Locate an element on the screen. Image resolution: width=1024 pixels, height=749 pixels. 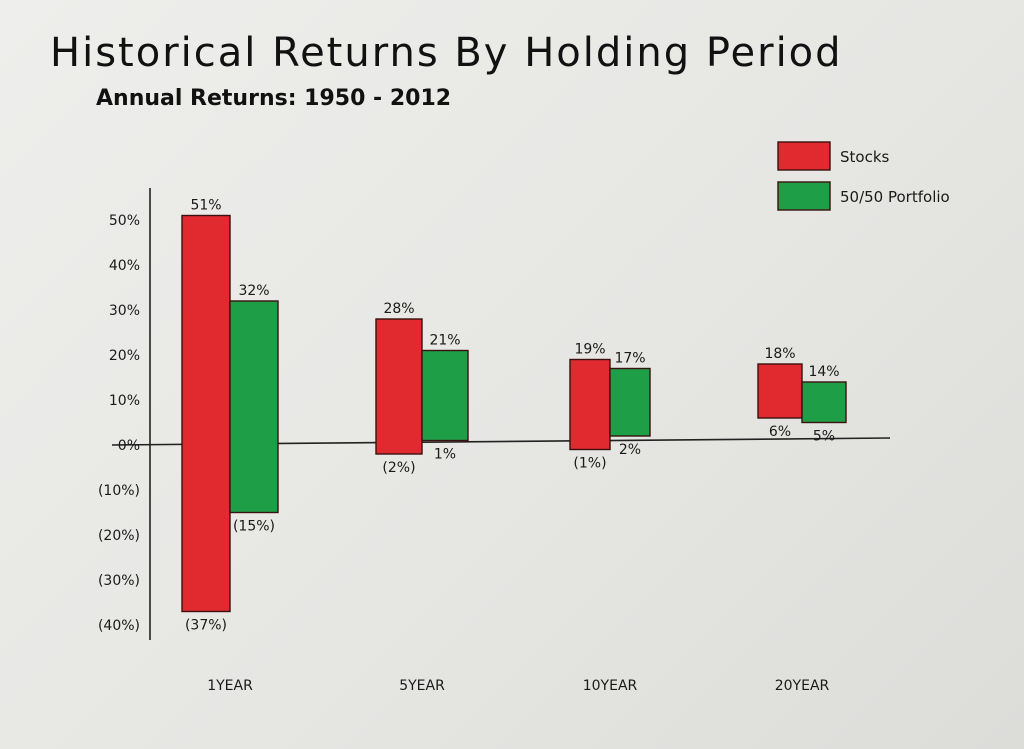
bar-stocks-20year is located at coordinates (780, 391).